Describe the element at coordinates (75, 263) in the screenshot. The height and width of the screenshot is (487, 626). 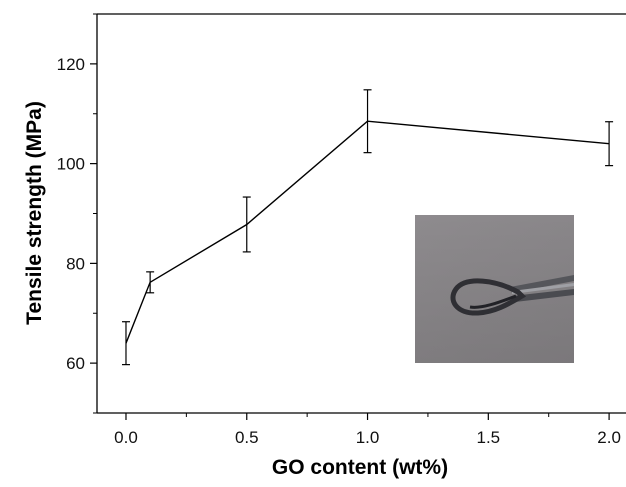
I see `y-tick-label: 80` at that location.